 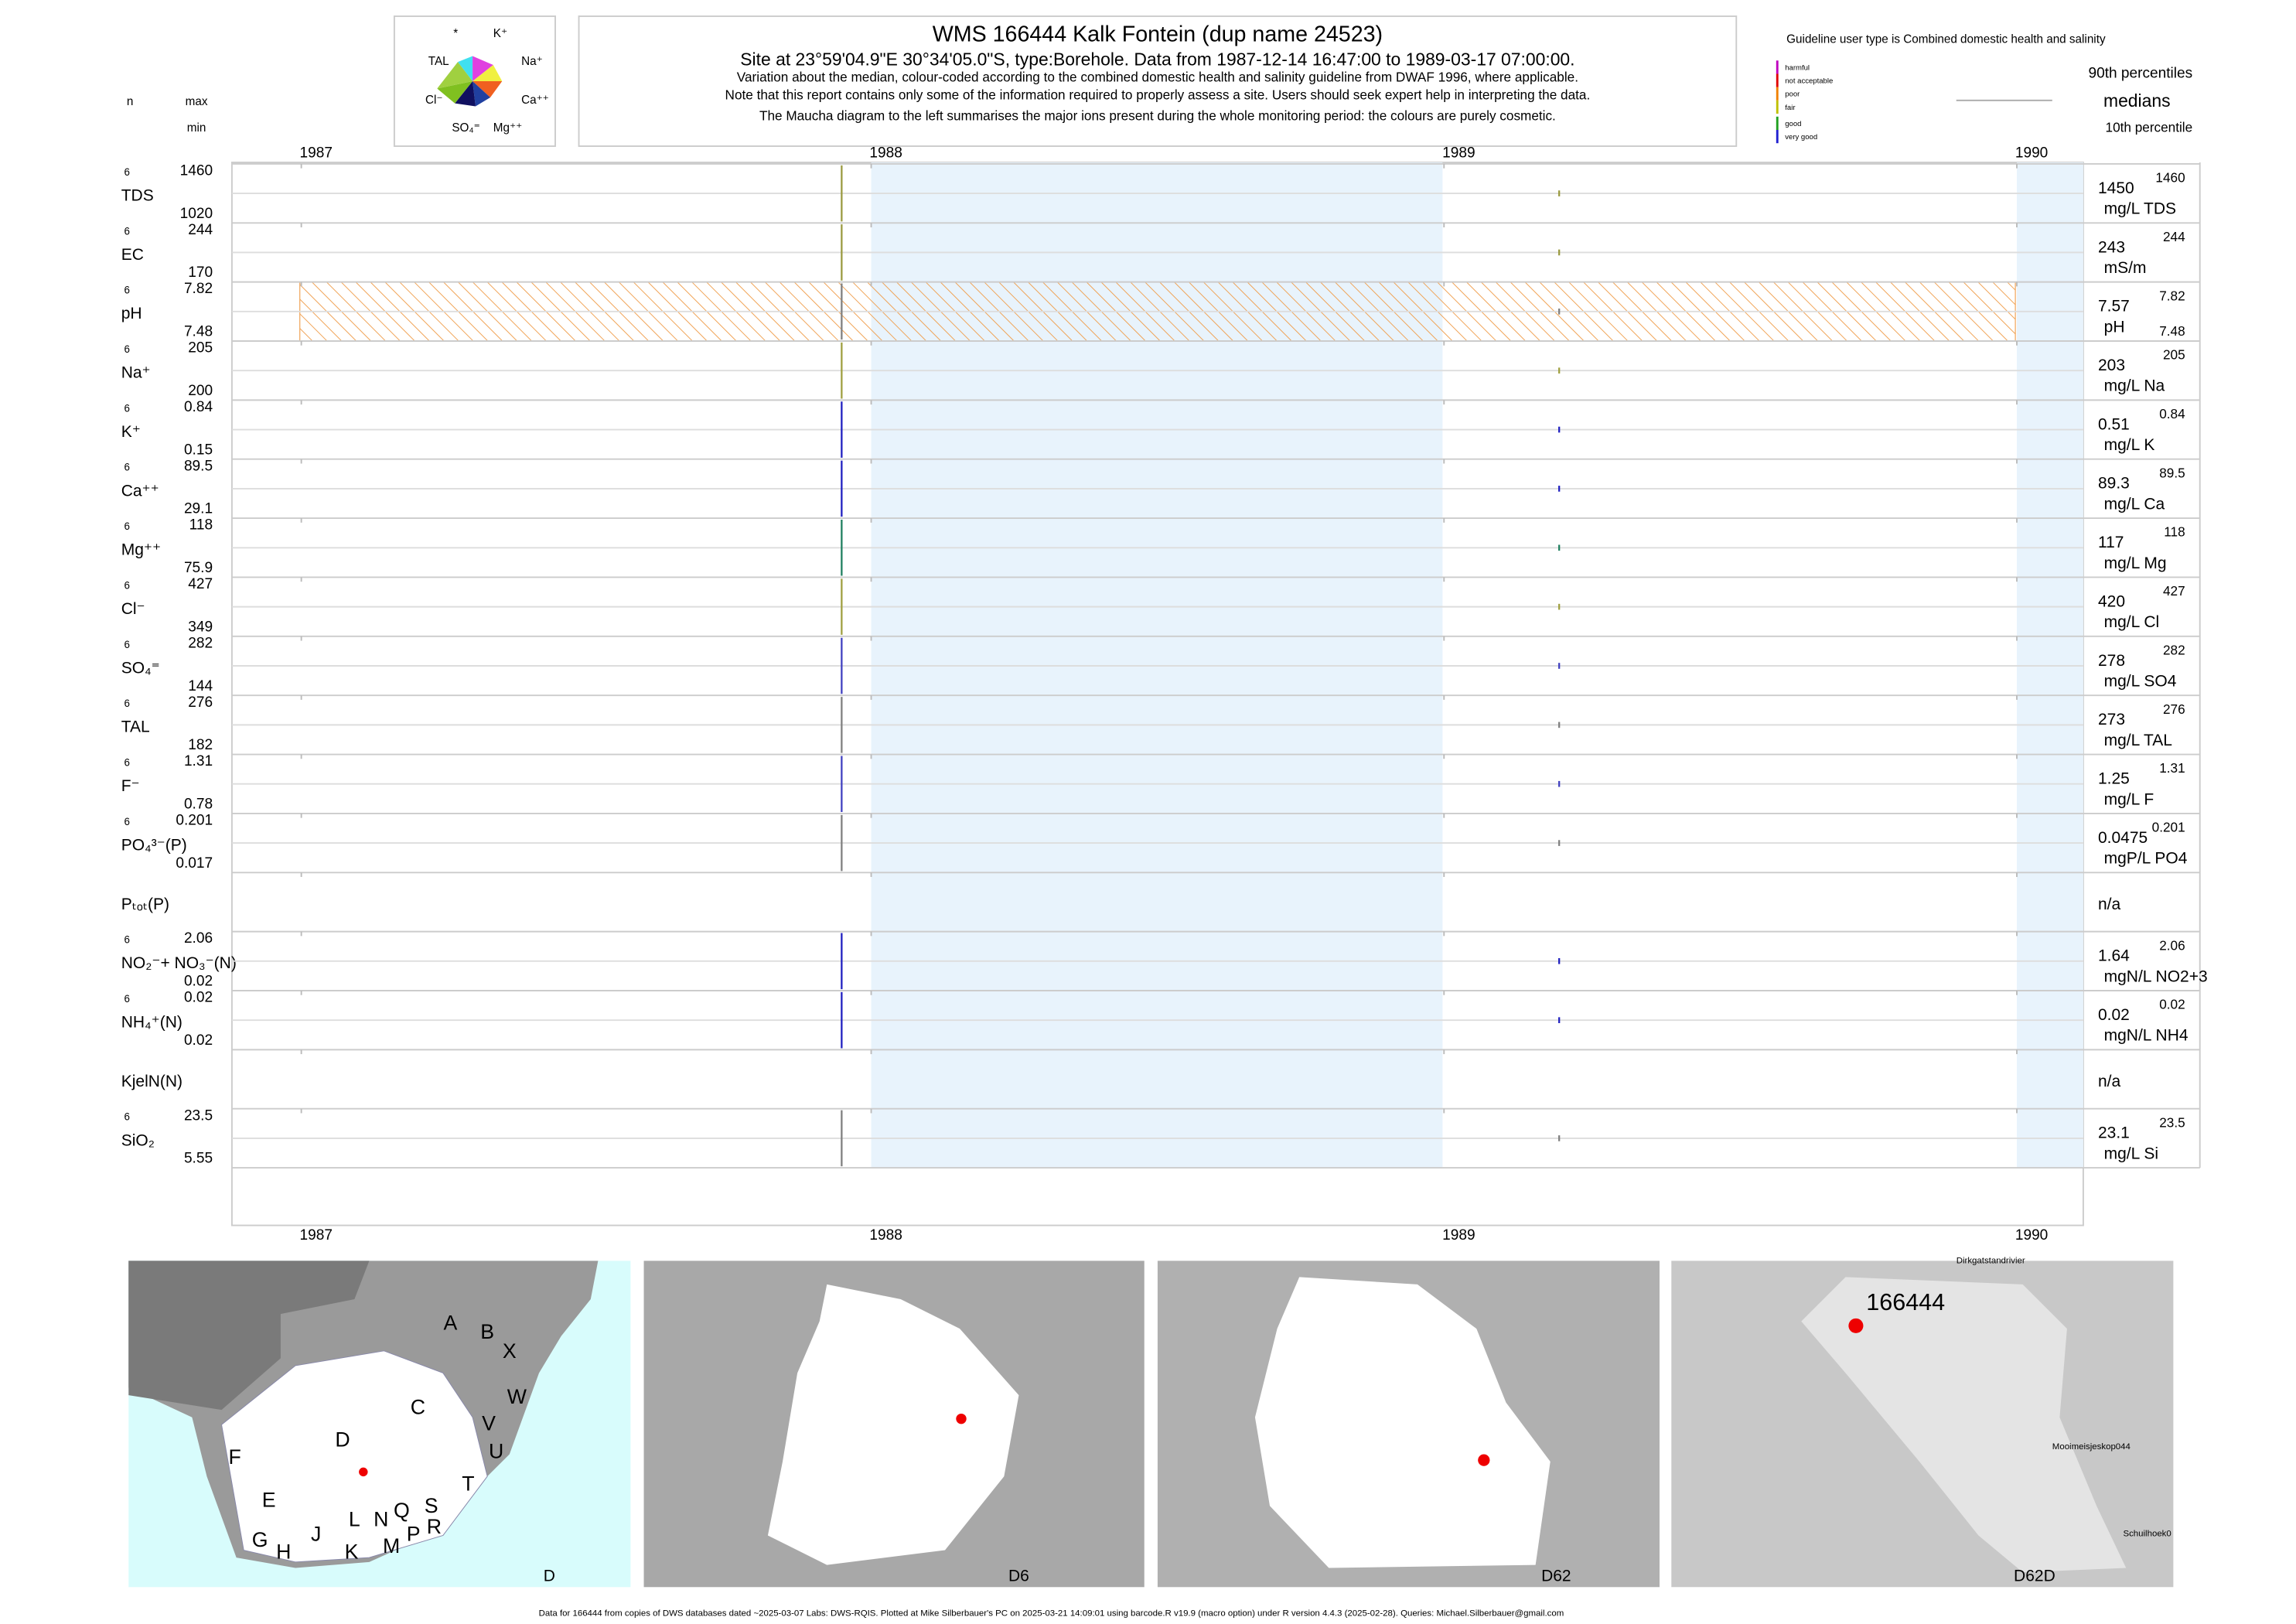 What do you see at coordinates (1809, 81) in the screenshot?
I see `class-label: not acceptable` at bounding box center [1809, 81].